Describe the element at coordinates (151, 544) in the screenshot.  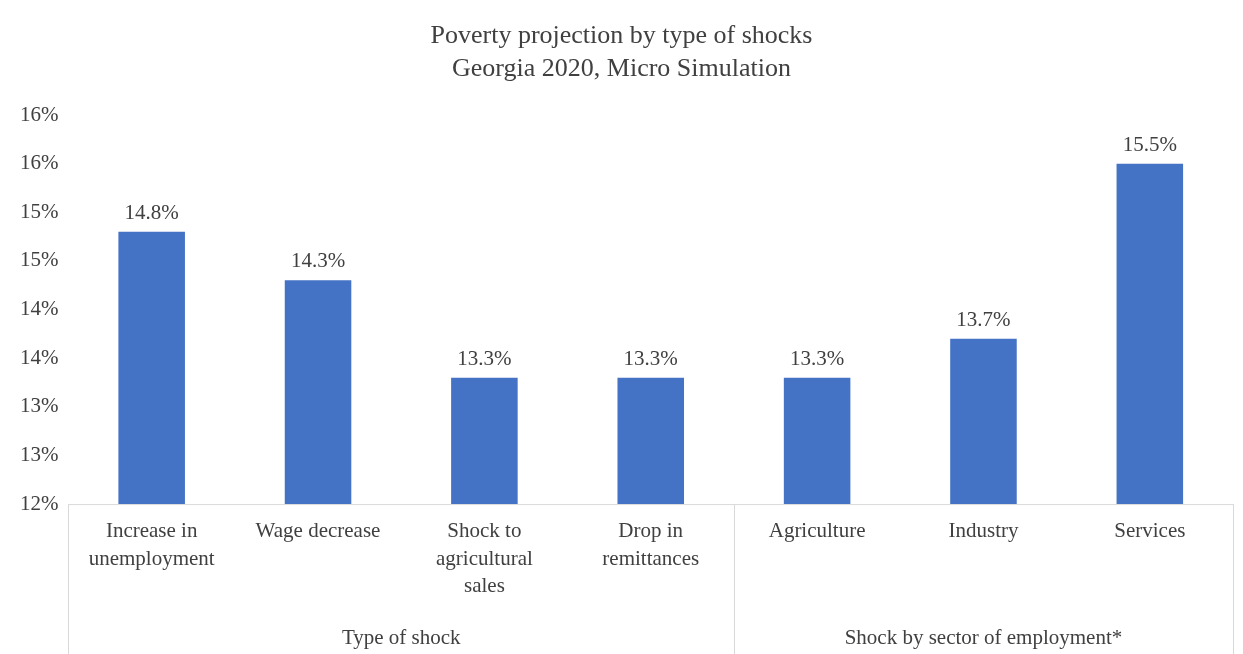
I see `x-tick-label: Increase in unemployment` at that location.